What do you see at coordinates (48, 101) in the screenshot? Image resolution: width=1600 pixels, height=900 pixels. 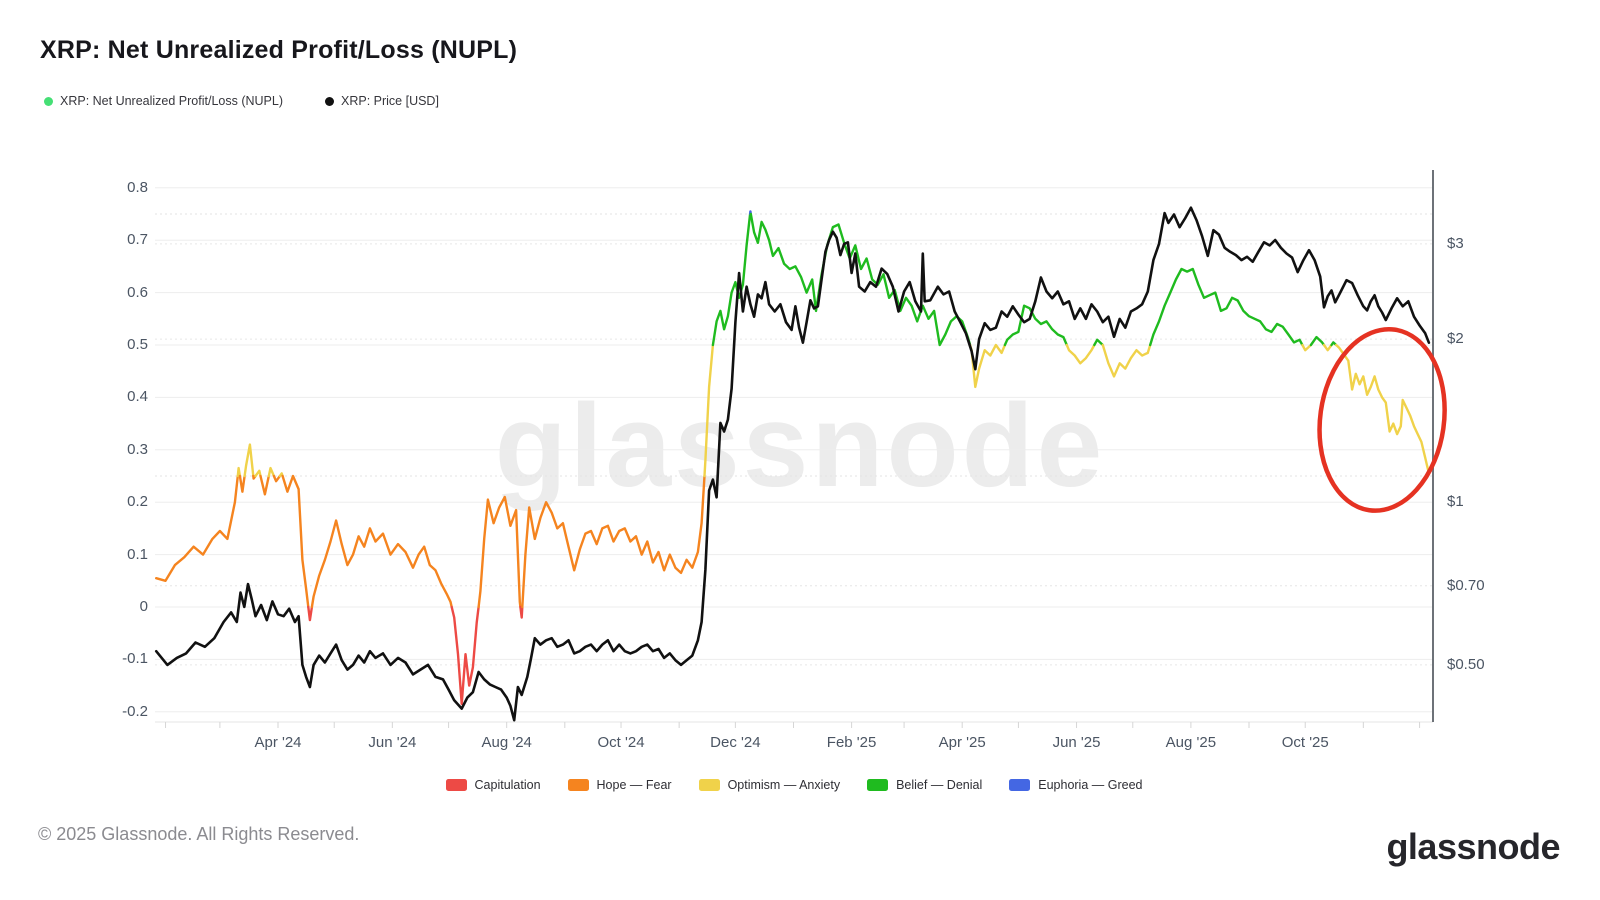 I see `nupl-series-dot-icon` at bounding box center [48, 101].